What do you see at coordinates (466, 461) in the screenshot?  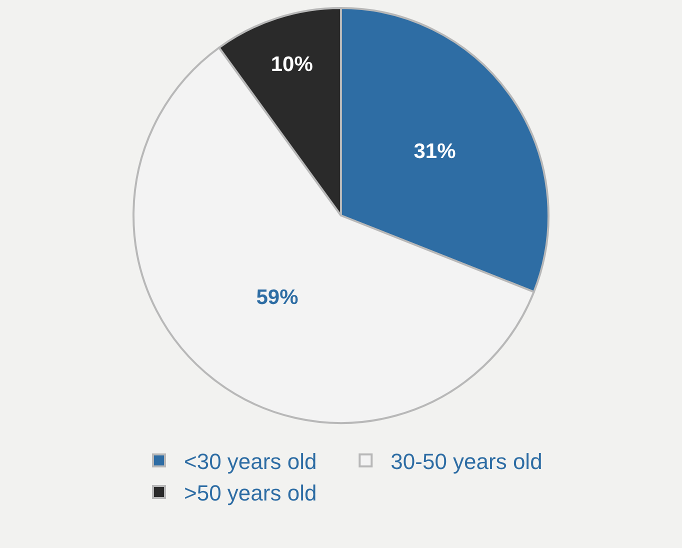 I see `legend-label: 30-50 years old` at bounding box center [466, 461].